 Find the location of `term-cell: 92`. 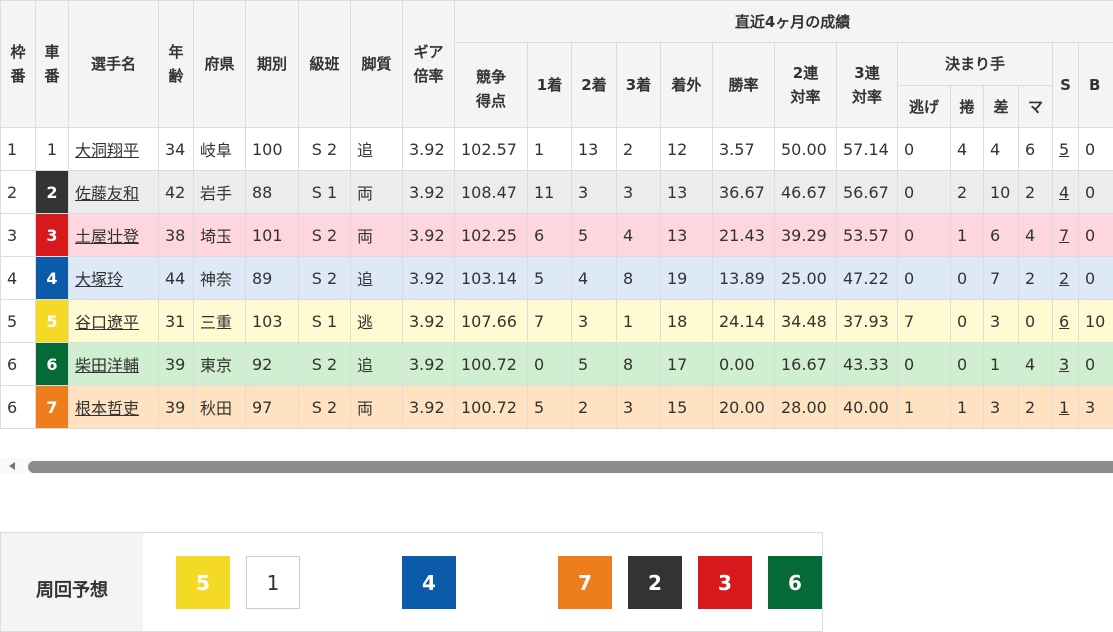

term-cell: 92 is located at coordinates (272, 364).